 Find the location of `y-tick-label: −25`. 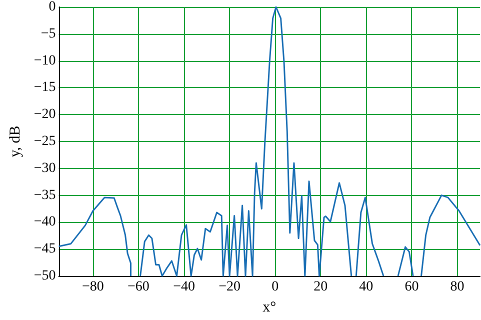

y-tick-label: −25 is located at coordinates (45, 141).